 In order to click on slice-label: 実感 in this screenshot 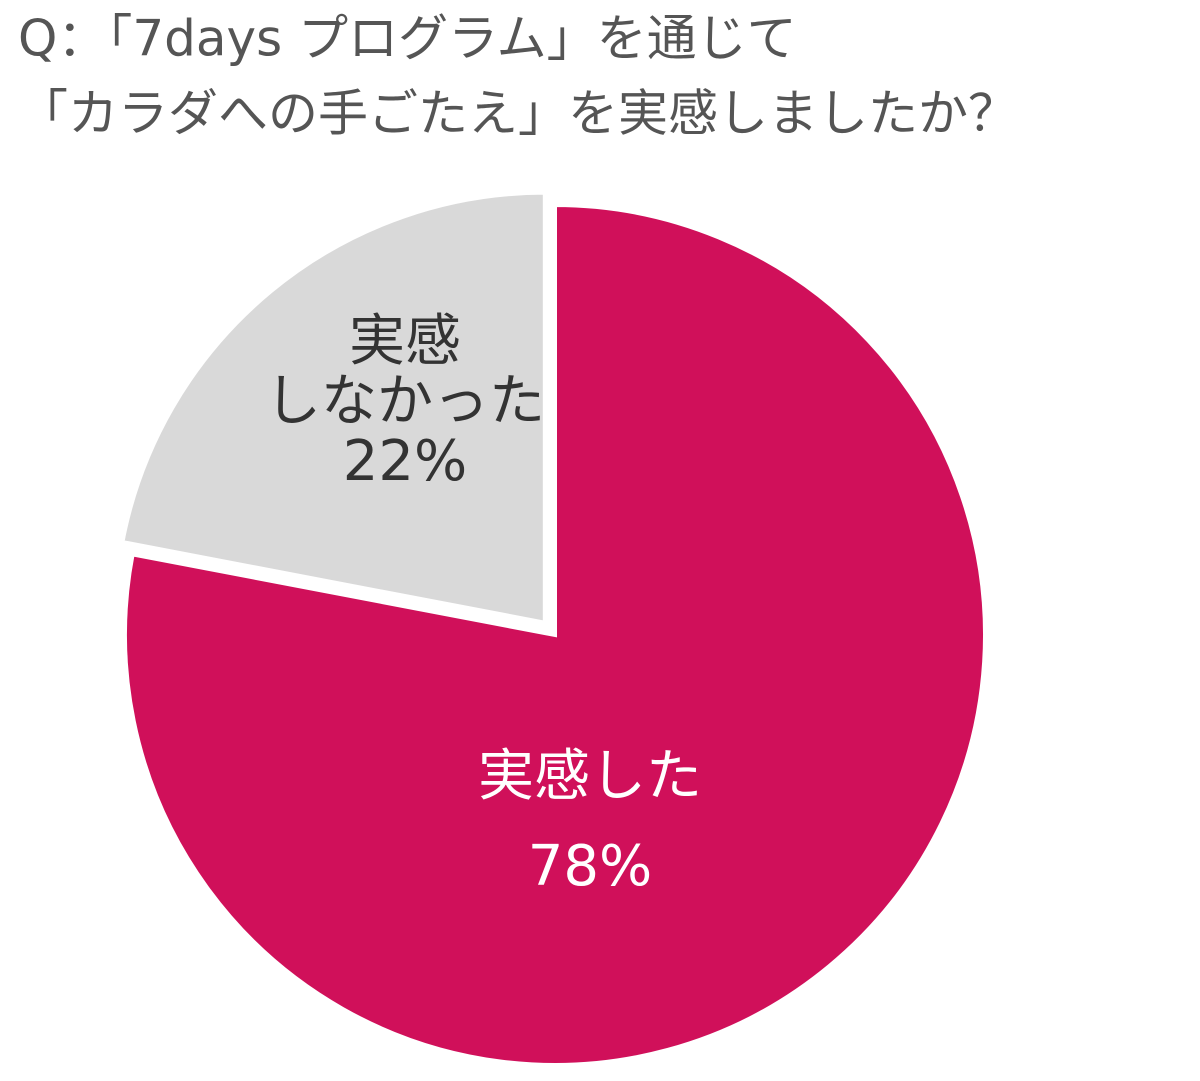, I will do `click(405, 341)`.